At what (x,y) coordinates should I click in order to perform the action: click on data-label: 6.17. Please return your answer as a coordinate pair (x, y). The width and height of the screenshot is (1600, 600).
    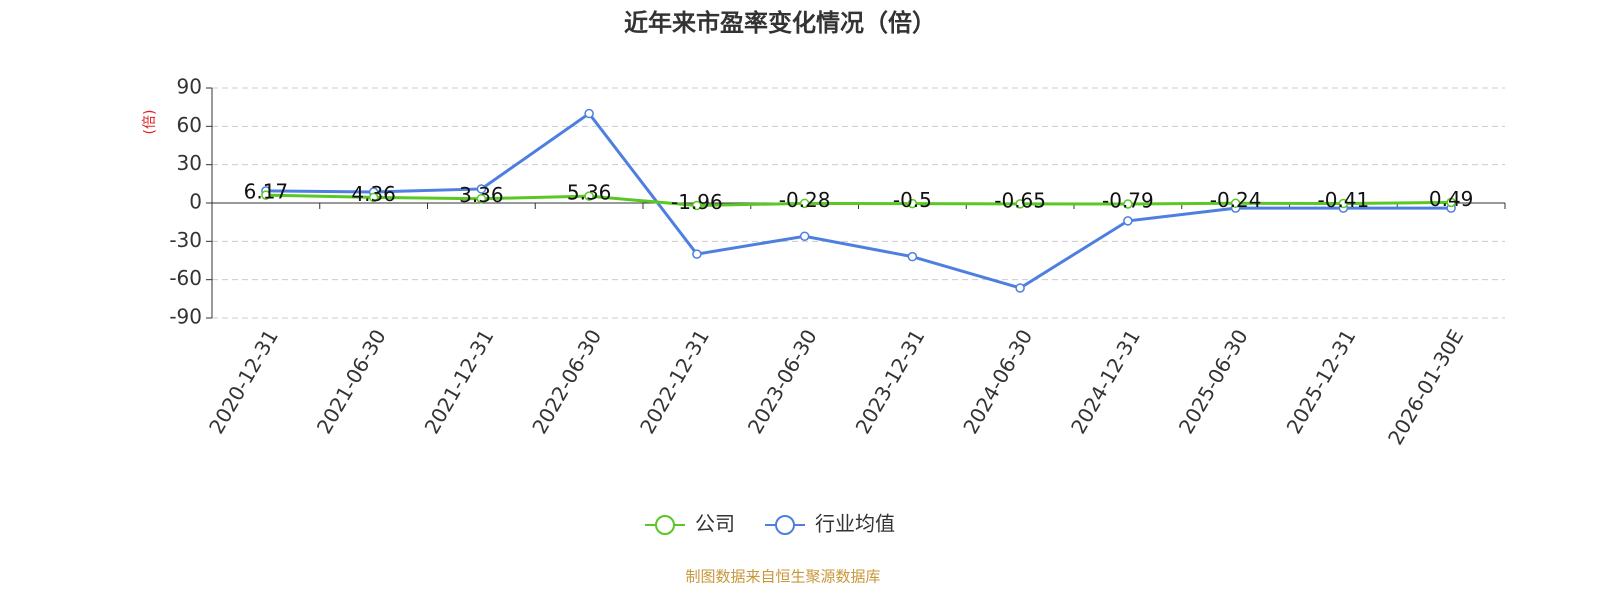
    Looking at the image, I should click on (266, 192).